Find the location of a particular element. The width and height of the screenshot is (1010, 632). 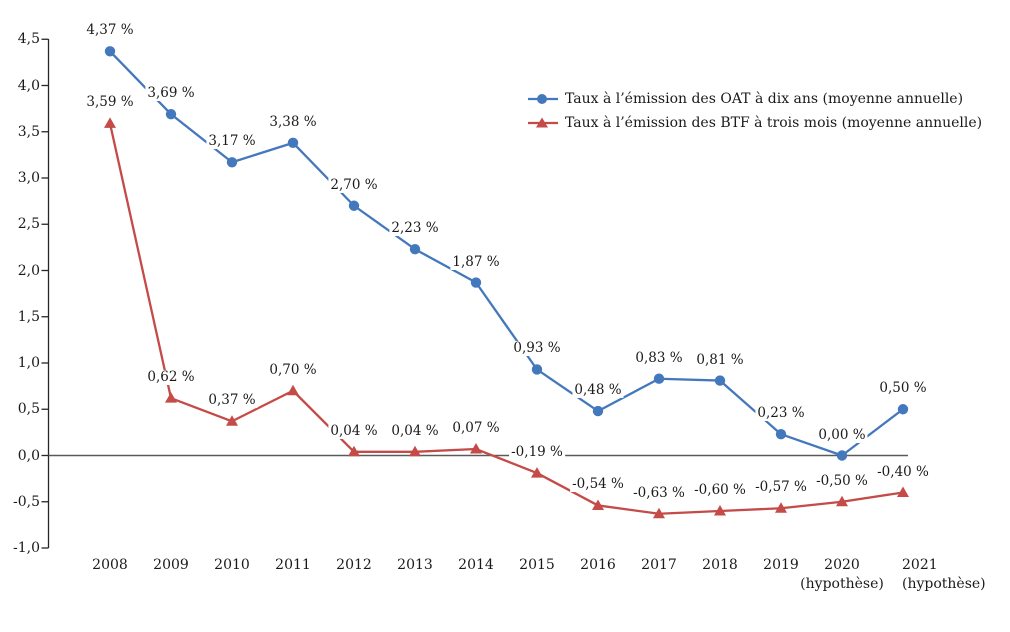

data-point-btf-2010 is located at coordinates (232, 420).